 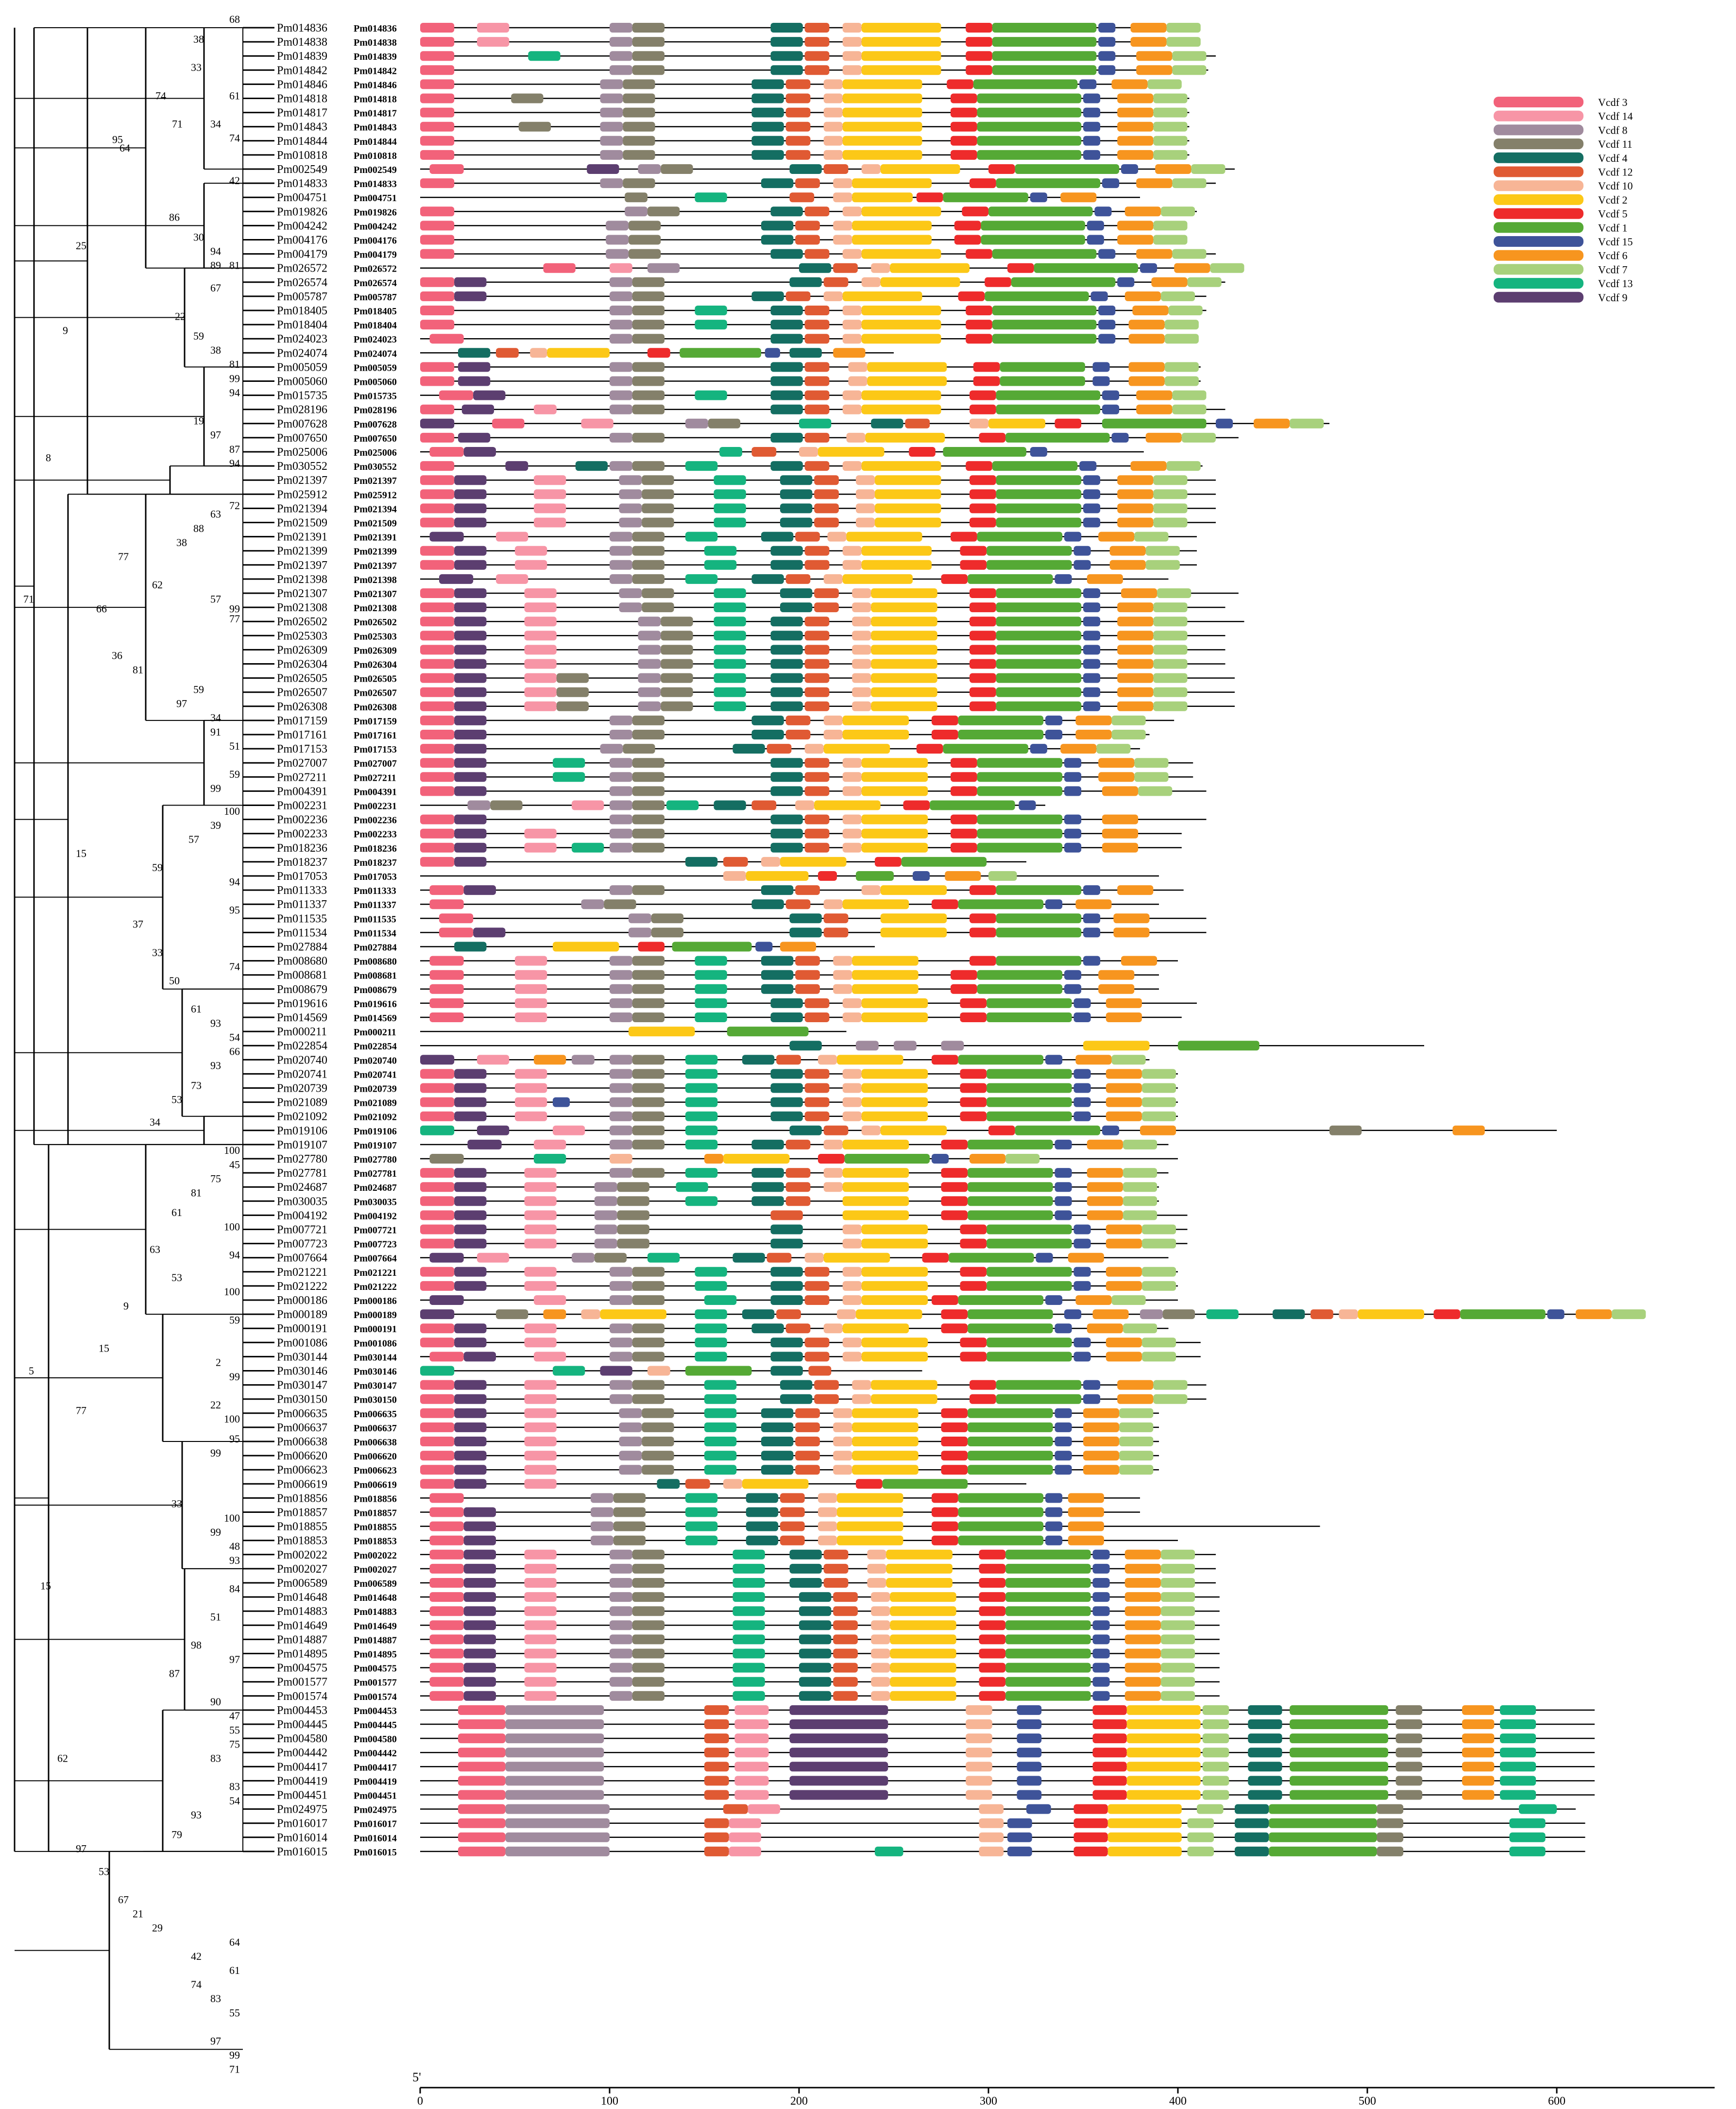 What do you see at coordinates (234, 19) in the screenshot?
I see `bootstrap-value: 68` at bounding box center [234, 19].